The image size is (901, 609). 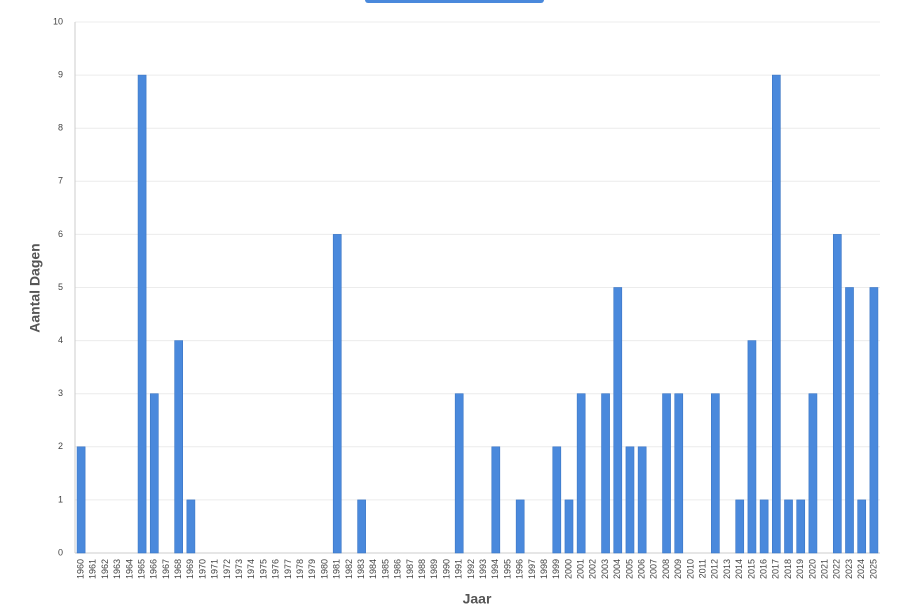 I want to click on y-tick-label: 4, so click(x=60, y=340).